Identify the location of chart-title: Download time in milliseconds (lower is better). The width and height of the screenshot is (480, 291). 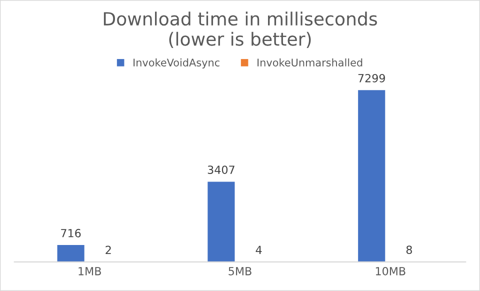
(240, 30).